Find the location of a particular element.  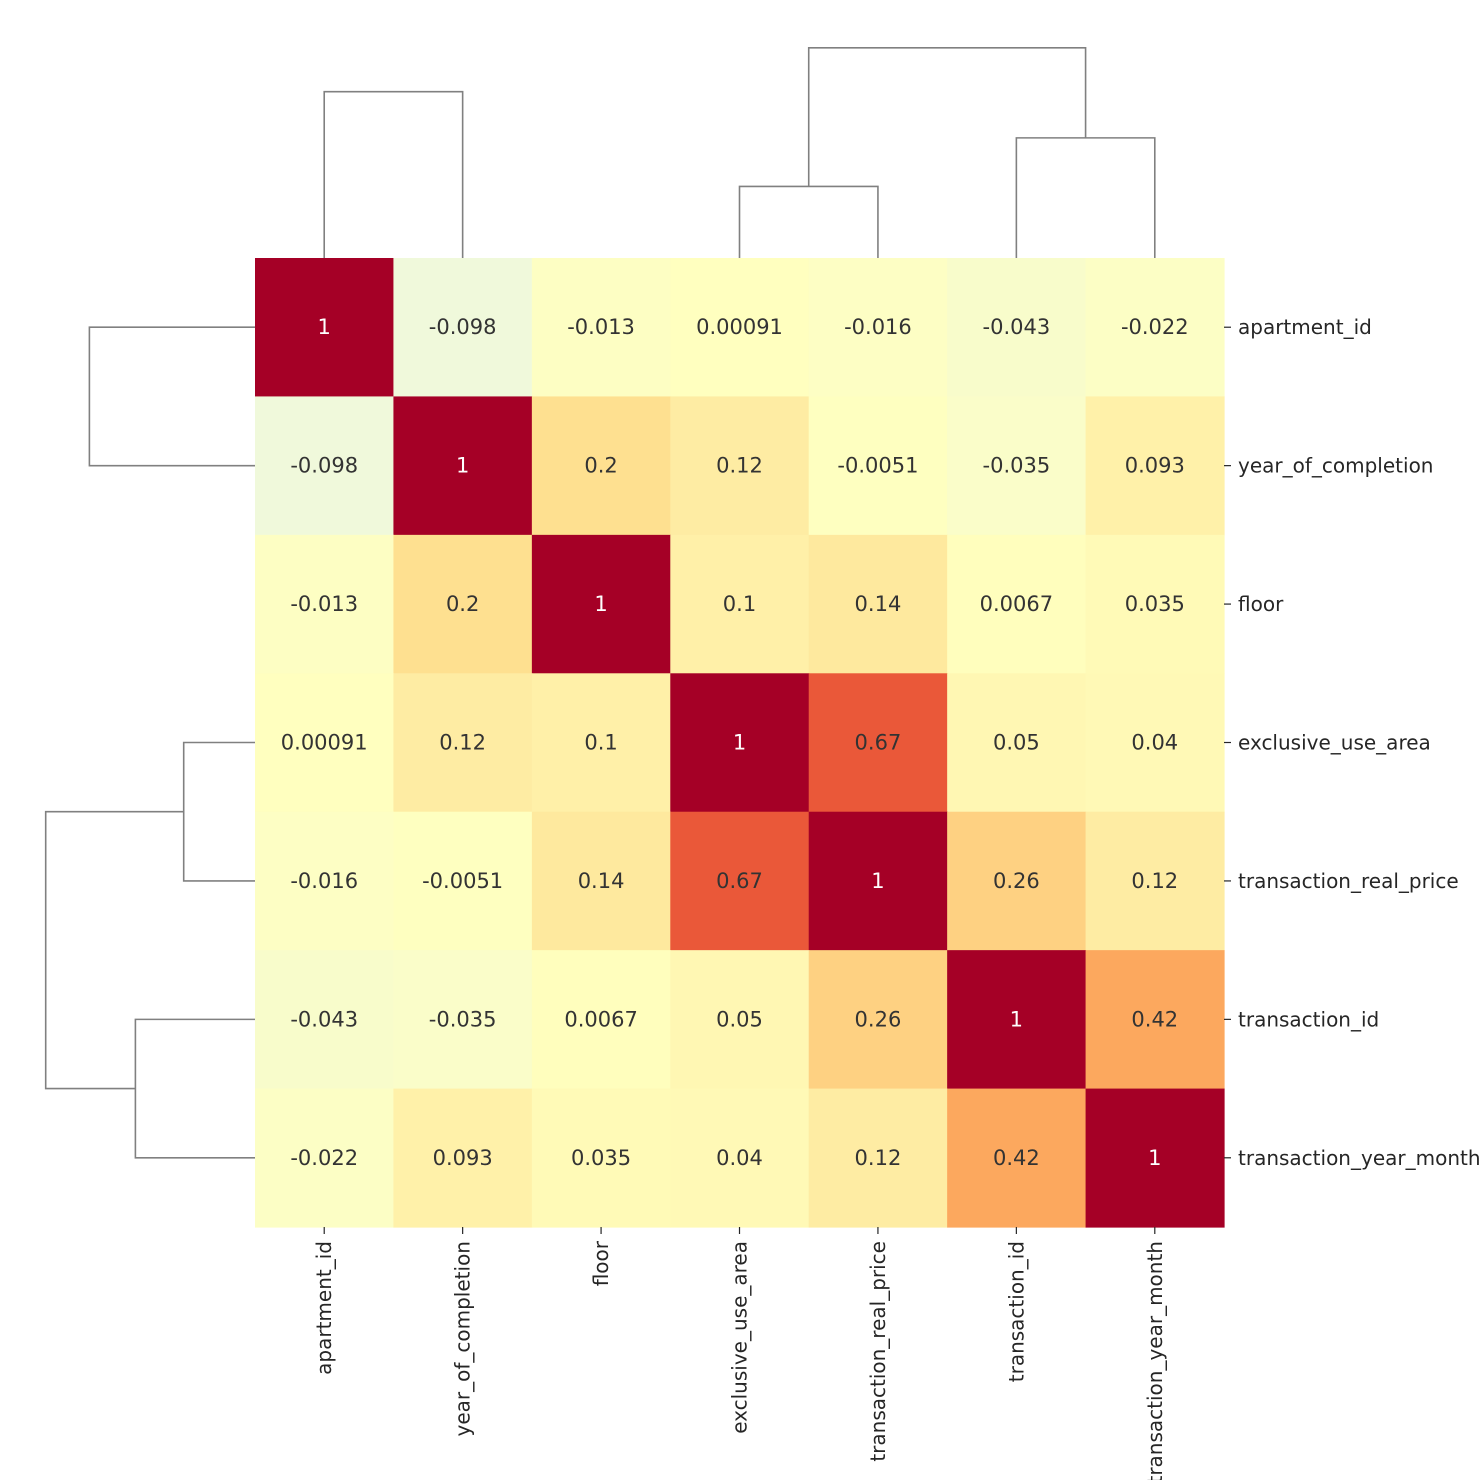

row-label: floor is located at coordinates (1261, 604).